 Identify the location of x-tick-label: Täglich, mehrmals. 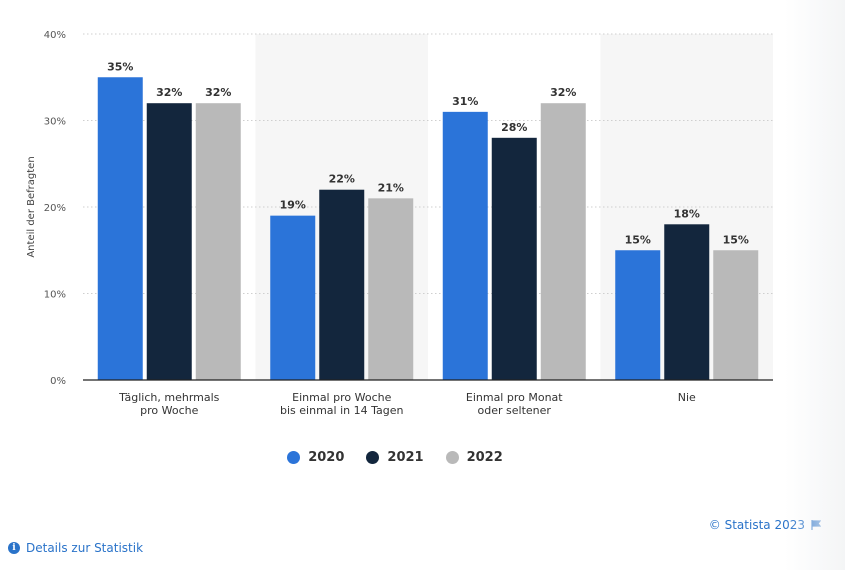
(169, 397).